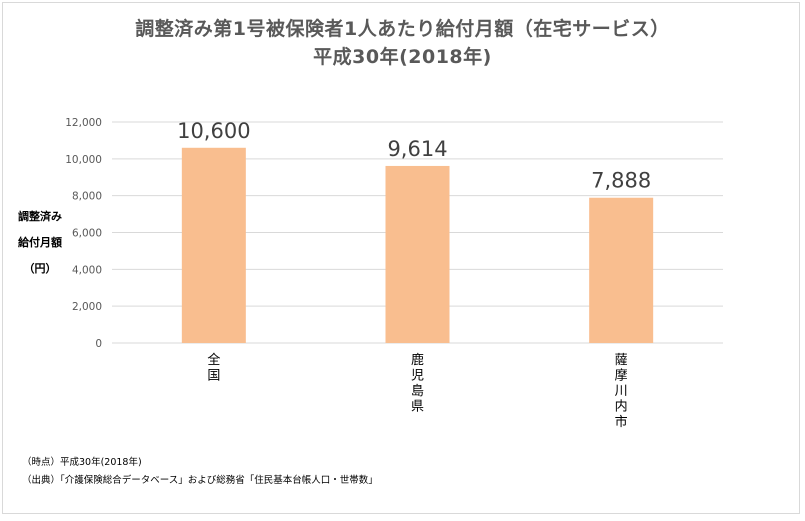  I want to click on x-tick-label: 薩摩川内市, so click(621, 391).